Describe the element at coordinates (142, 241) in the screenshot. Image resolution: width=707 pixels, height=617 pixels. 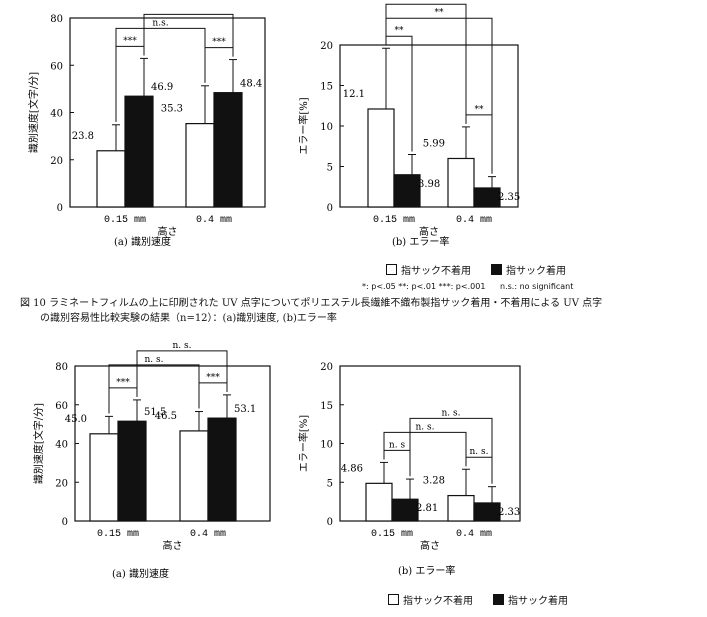
I see `chart-caption: (a) 識別速度` at that location.